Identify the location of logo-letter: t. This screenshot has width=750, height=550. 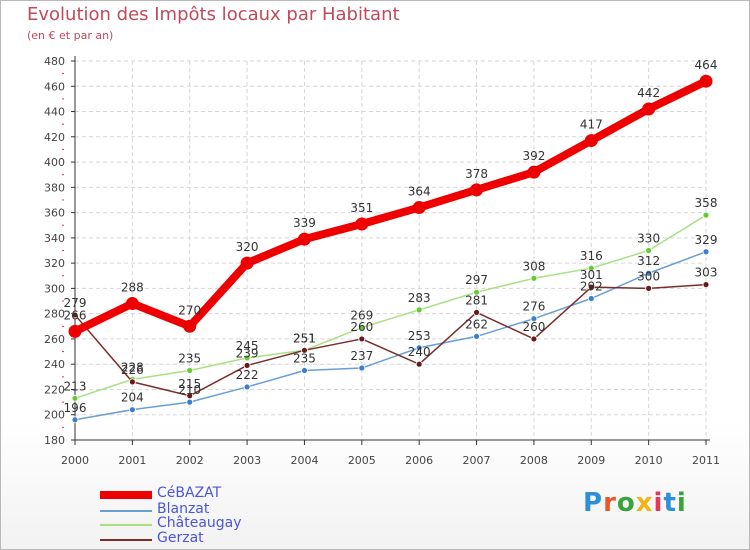
(670, 503).